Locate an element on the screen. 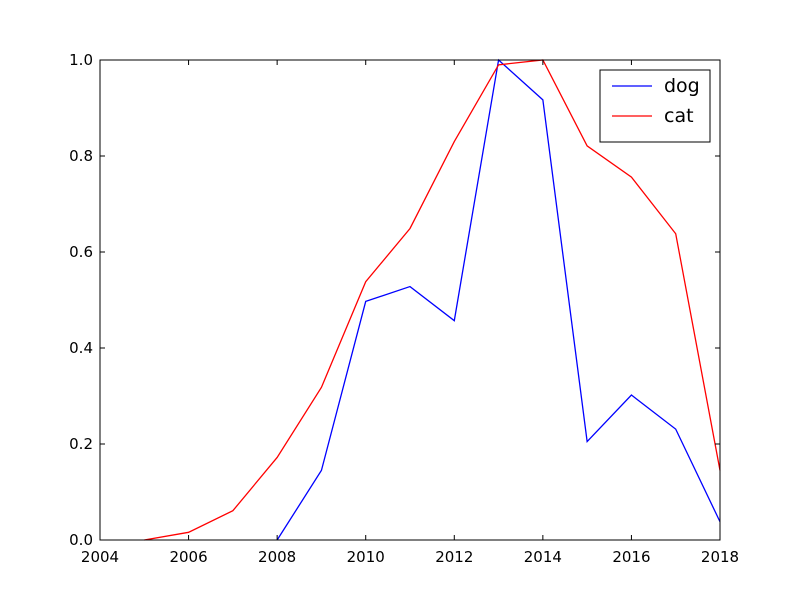 This screenshot has height=600, width=800. x-tick-label: 2016 is located at coordinates (631, 557).